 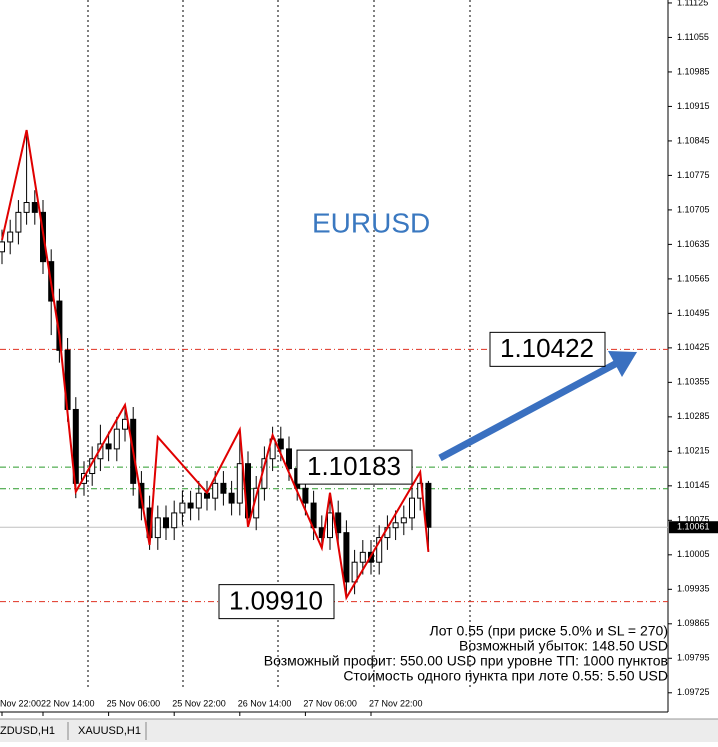 I want to click on y-tick-label: 1.10775, so click(x=693, y=175).